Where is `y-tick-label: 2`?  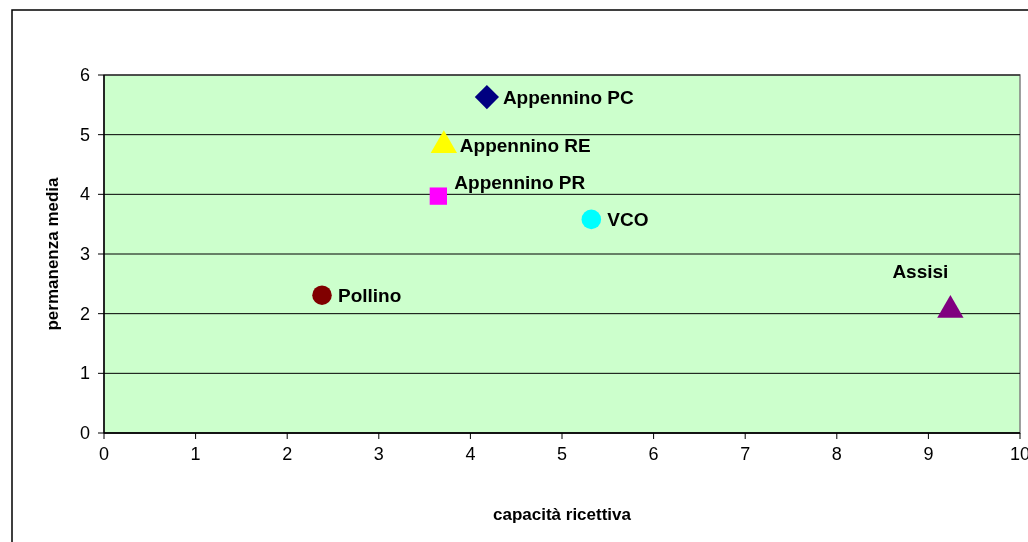
y-tick-label: 2 is located at coordinates (84, 313).